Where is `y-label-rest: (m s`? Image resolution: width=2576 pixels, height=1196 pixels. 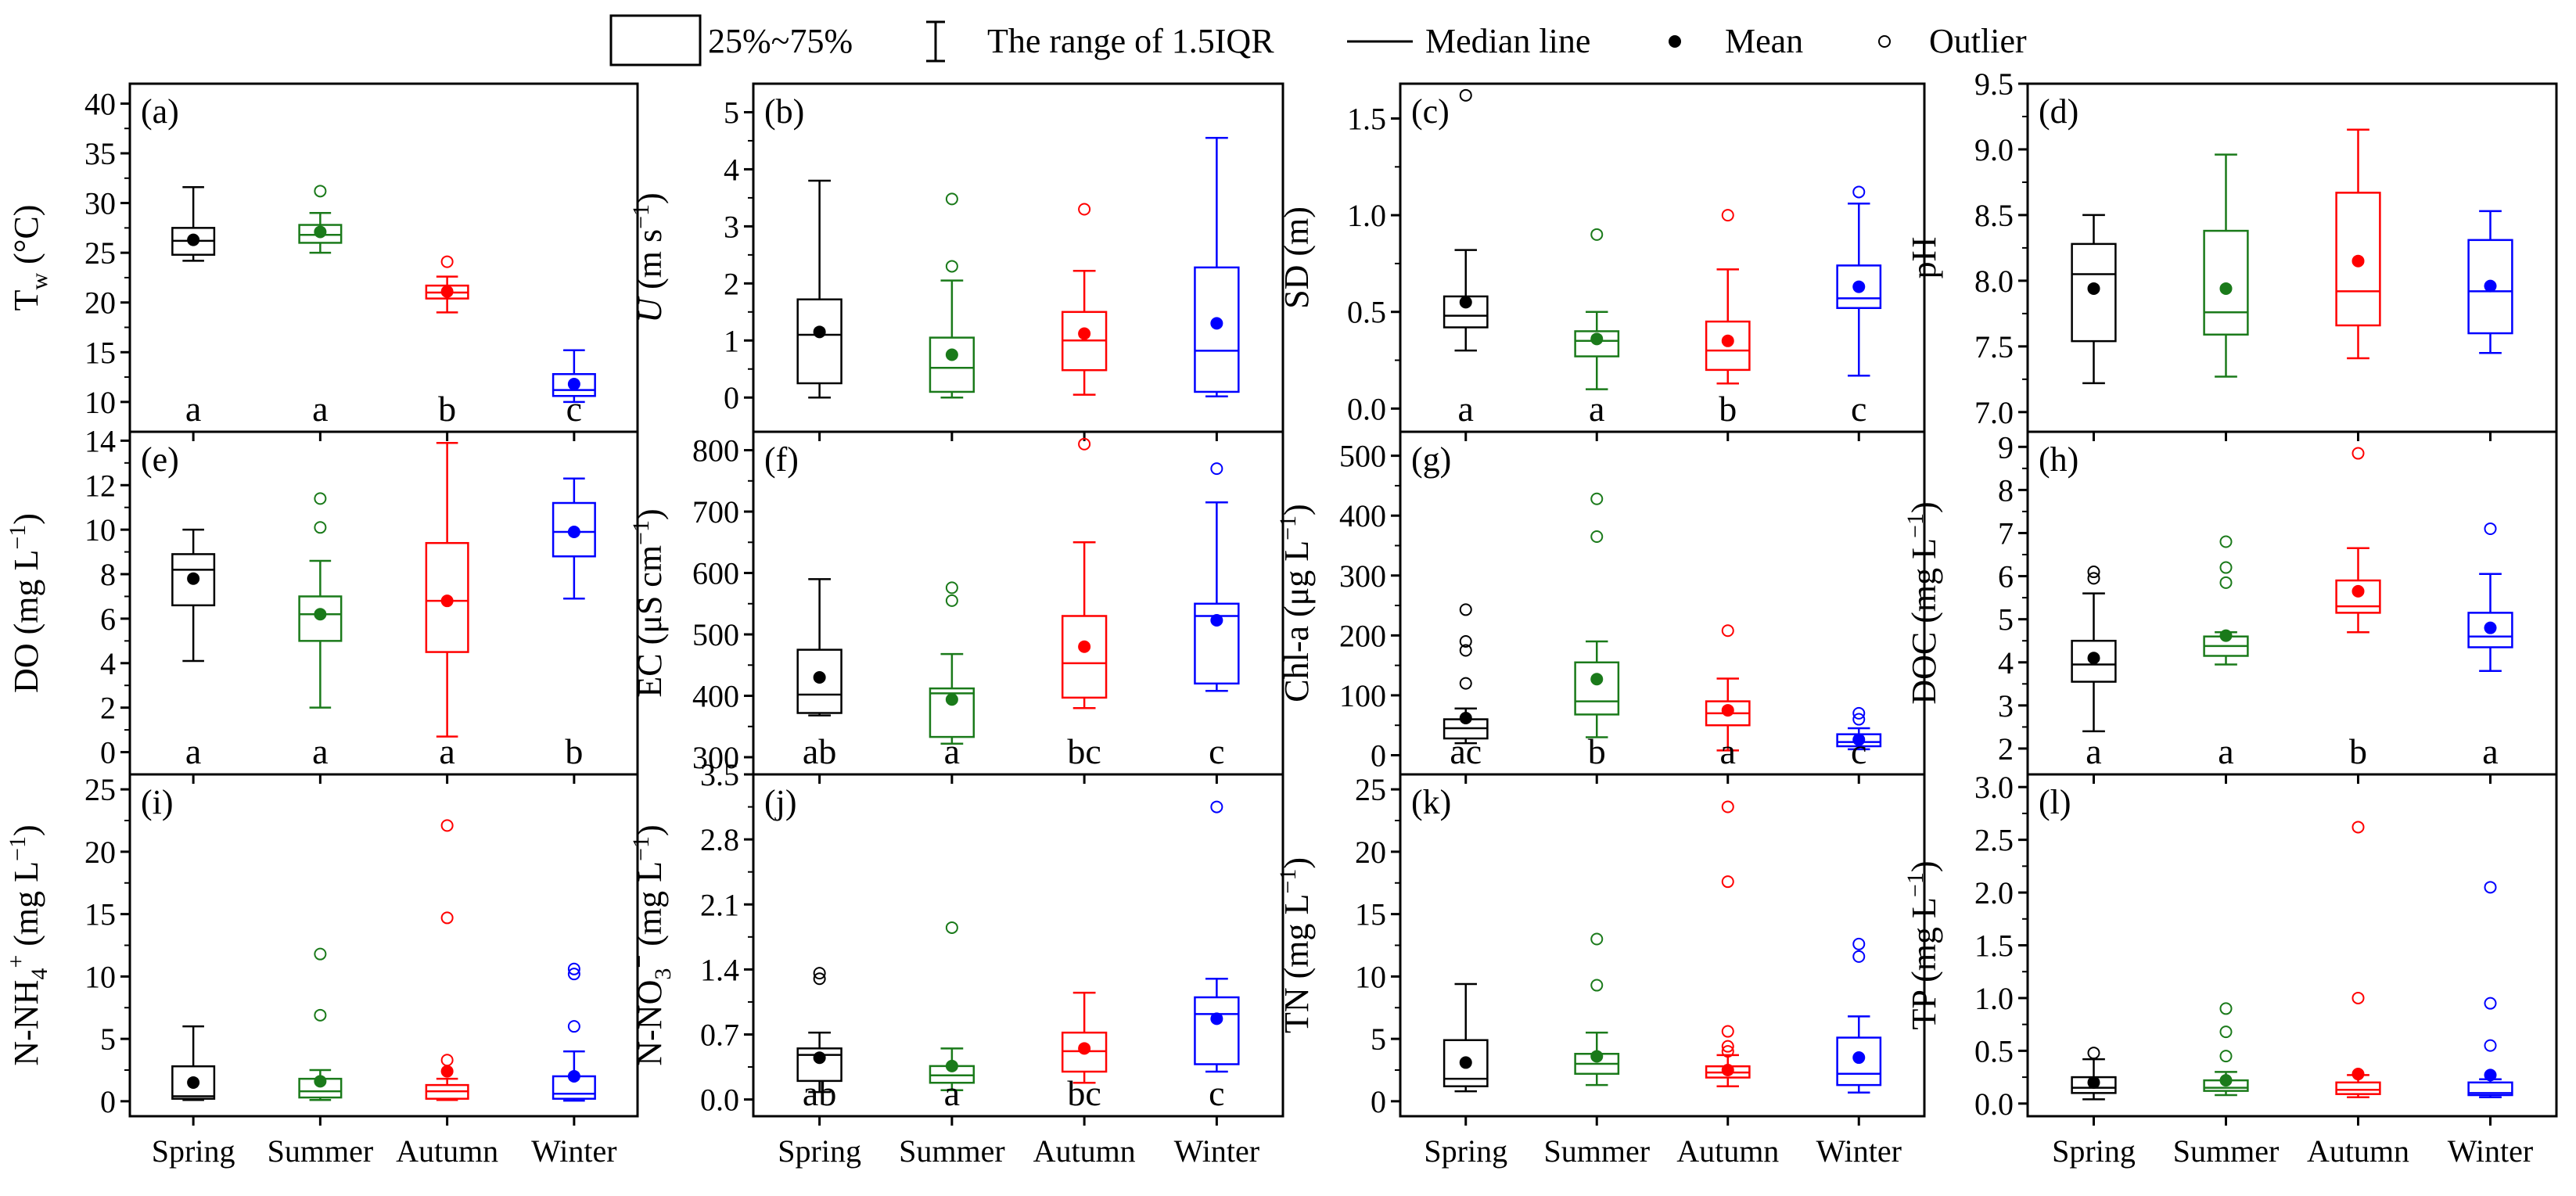 y-label-rest: (m s is located at coordinates (650, 264).